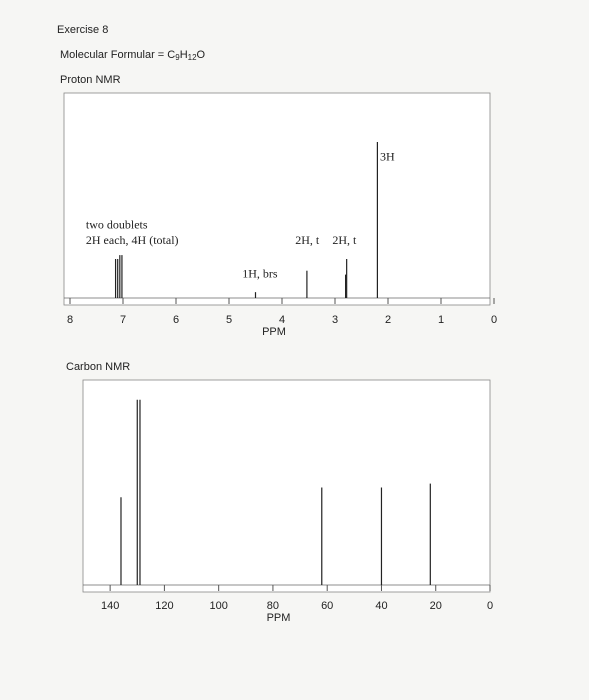 Image resolution: width=589 pixels, height=700 pixels. I want to click on formula-part: O, so click(201, 55).